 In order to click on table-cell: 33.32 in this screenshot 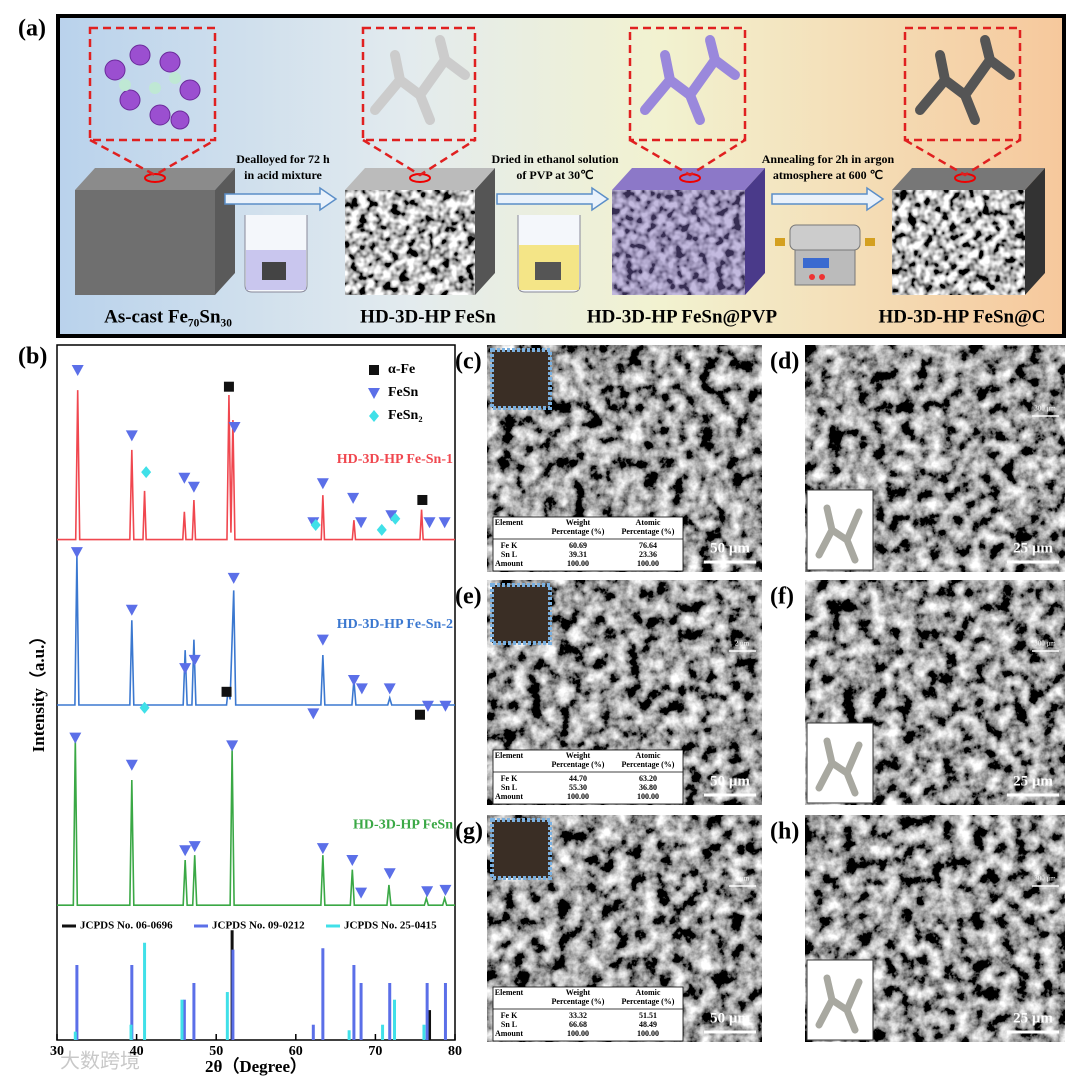, I will do `click(578, 1015)`.